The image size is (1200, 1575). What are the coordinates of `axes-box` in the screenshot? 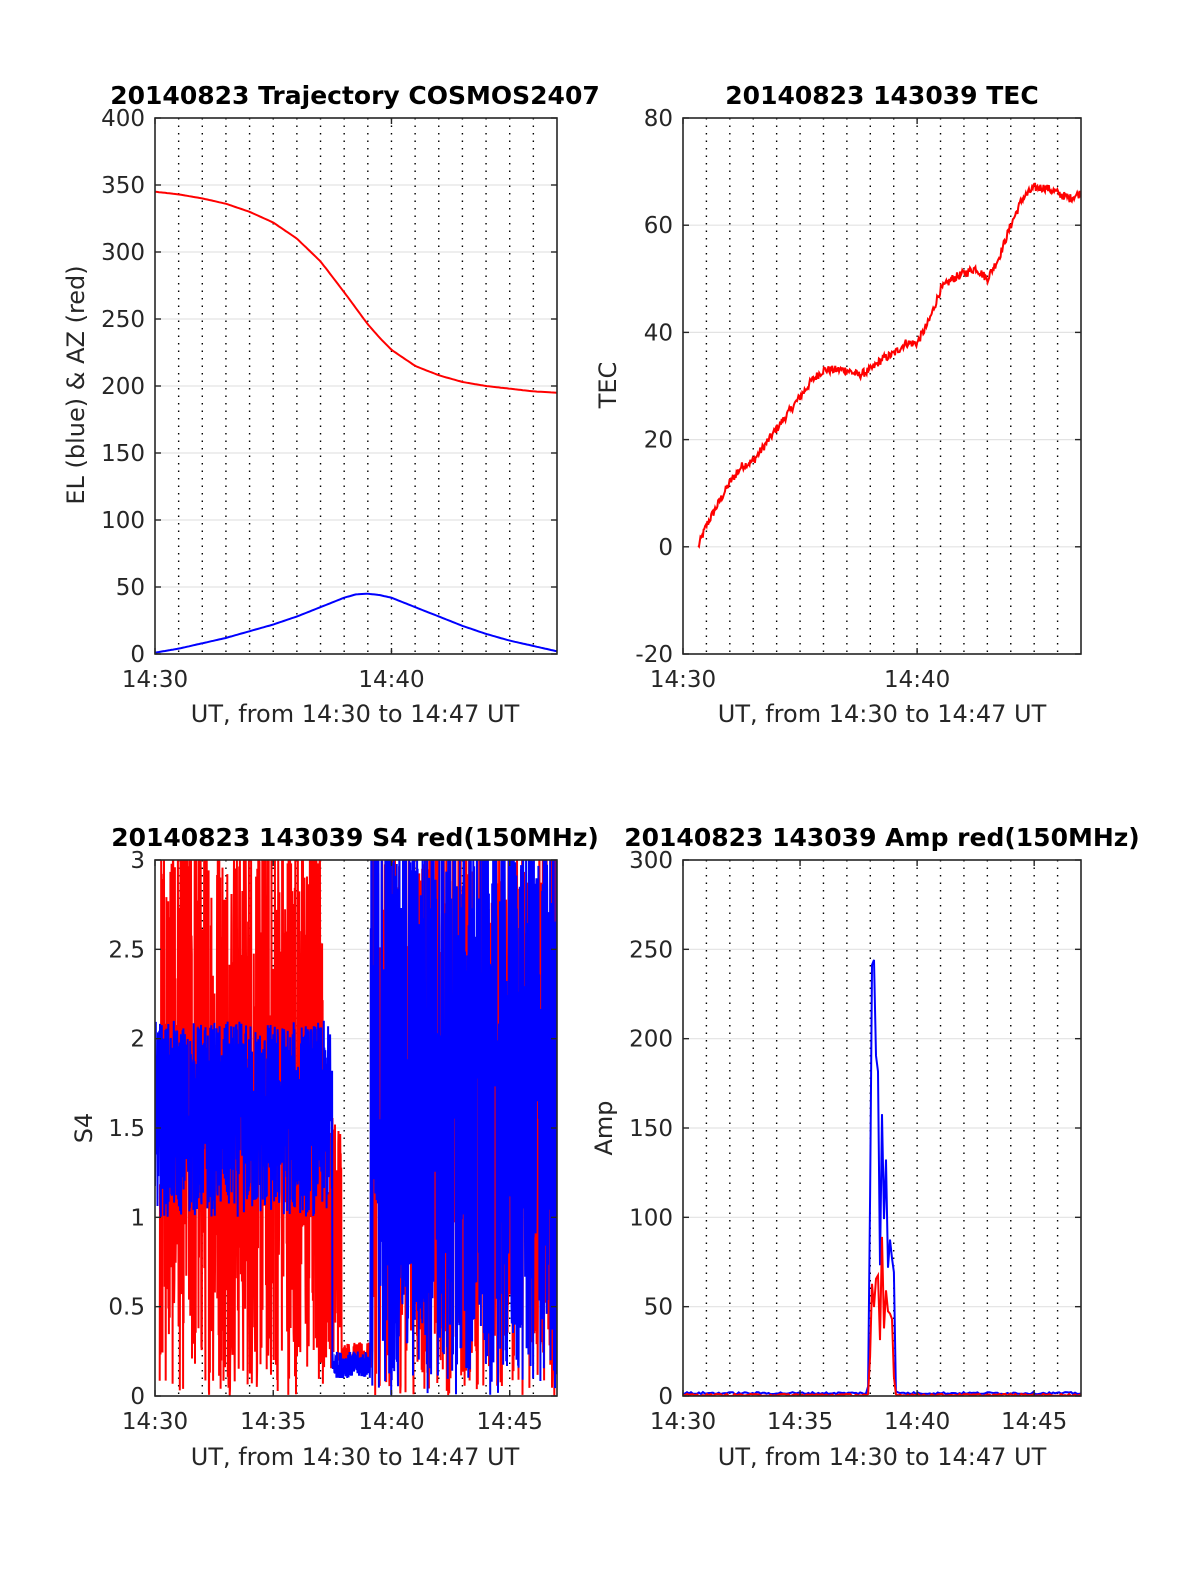 It's located at (882, 386).